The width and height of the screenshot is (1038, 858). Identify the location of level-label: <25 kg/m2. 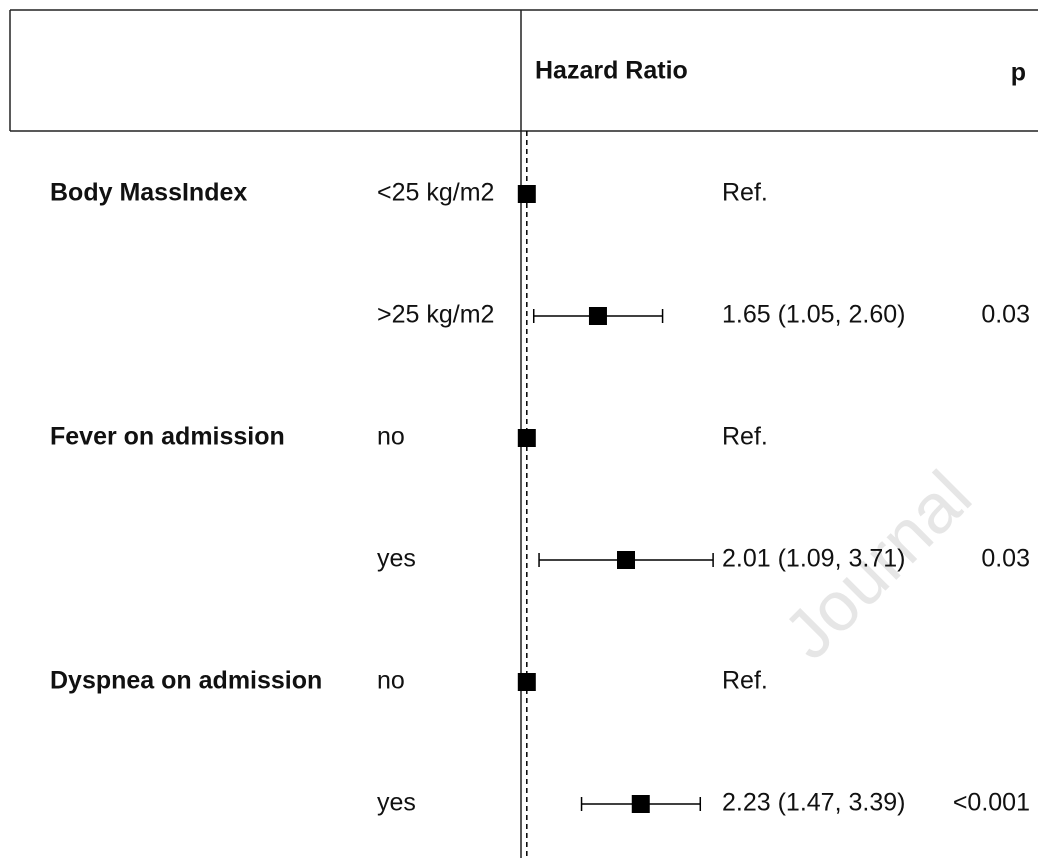
(435, 193).